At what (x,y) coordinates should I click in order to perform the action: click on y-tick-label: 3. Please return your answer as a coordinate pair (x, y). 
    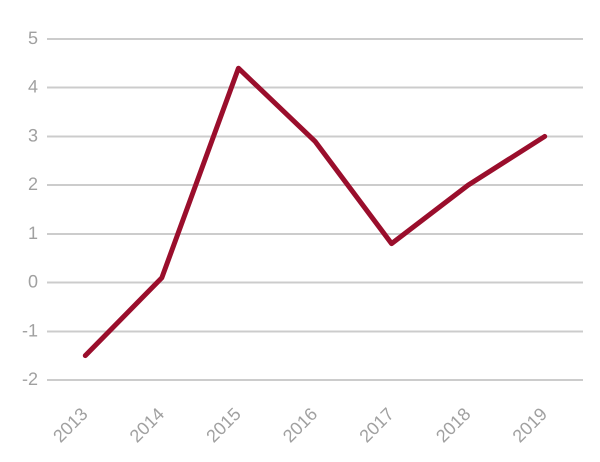
    Looking at the image, I should click on (33, 135).